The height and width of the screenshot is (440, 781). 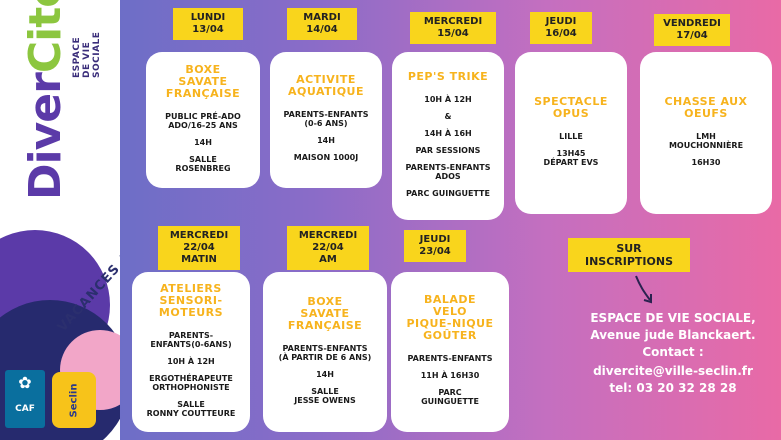 I want to click on day-label: VENDREDI 17/04, so click(x=692, y=30).